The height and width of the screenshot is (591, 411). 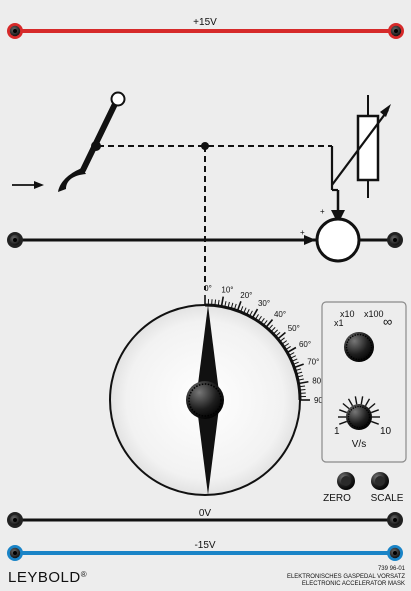 I want to click on dial-tick-label: 60°, so click(x=305, y=344).